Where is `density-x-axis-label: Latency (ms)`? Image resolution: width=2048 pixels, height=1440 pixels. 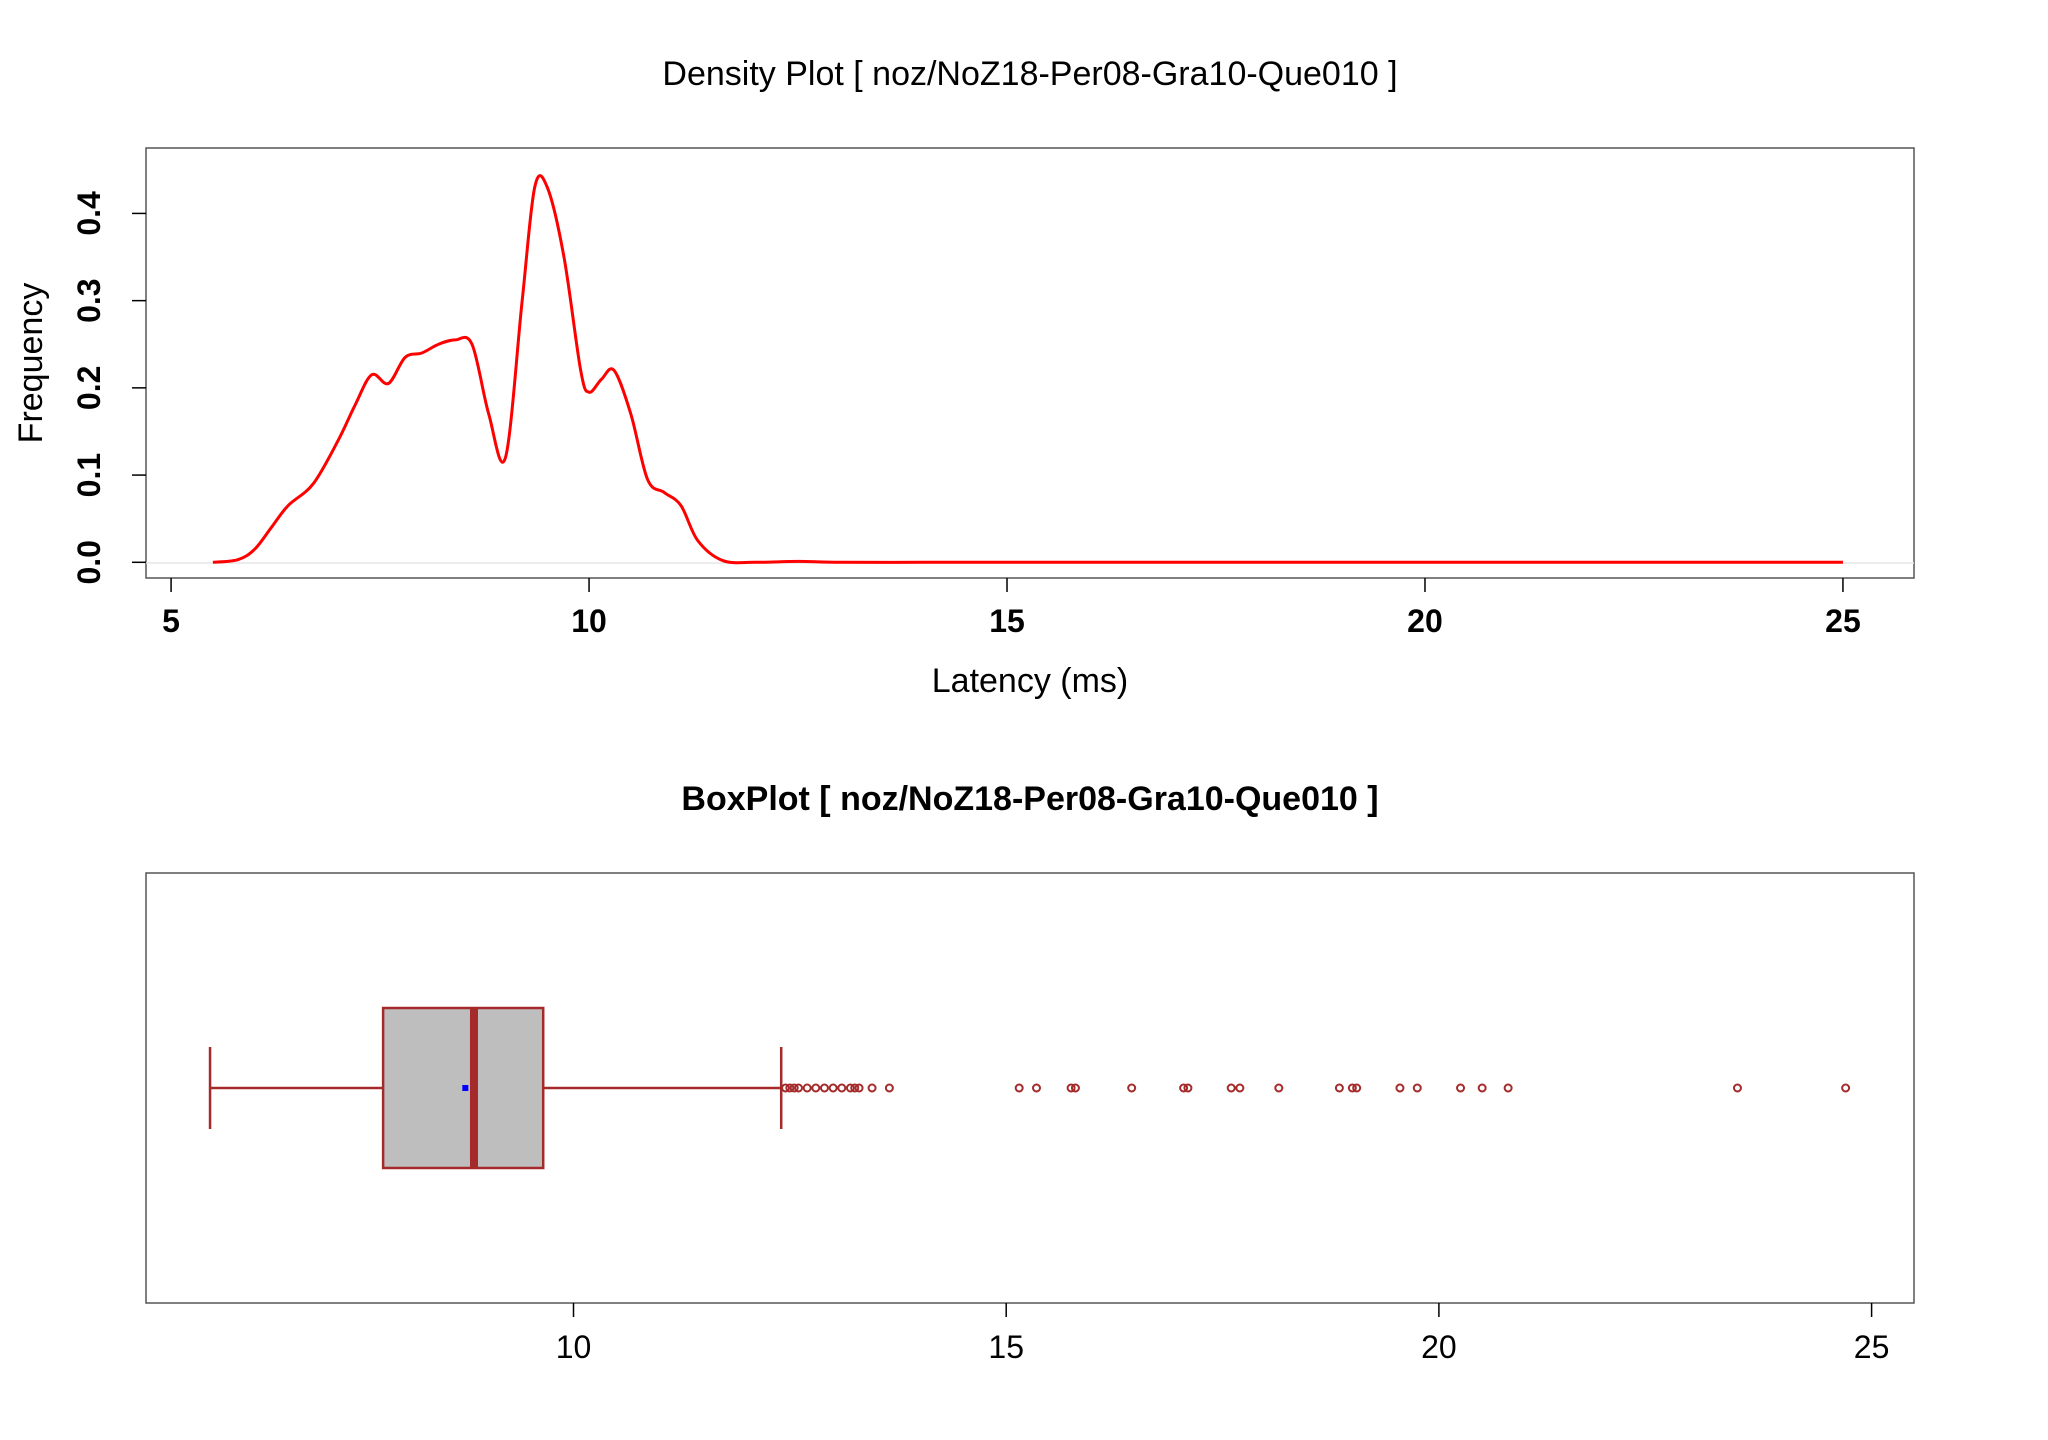 density-x-axis-label: Latency (ms) is located at coordinates (1030, 681).